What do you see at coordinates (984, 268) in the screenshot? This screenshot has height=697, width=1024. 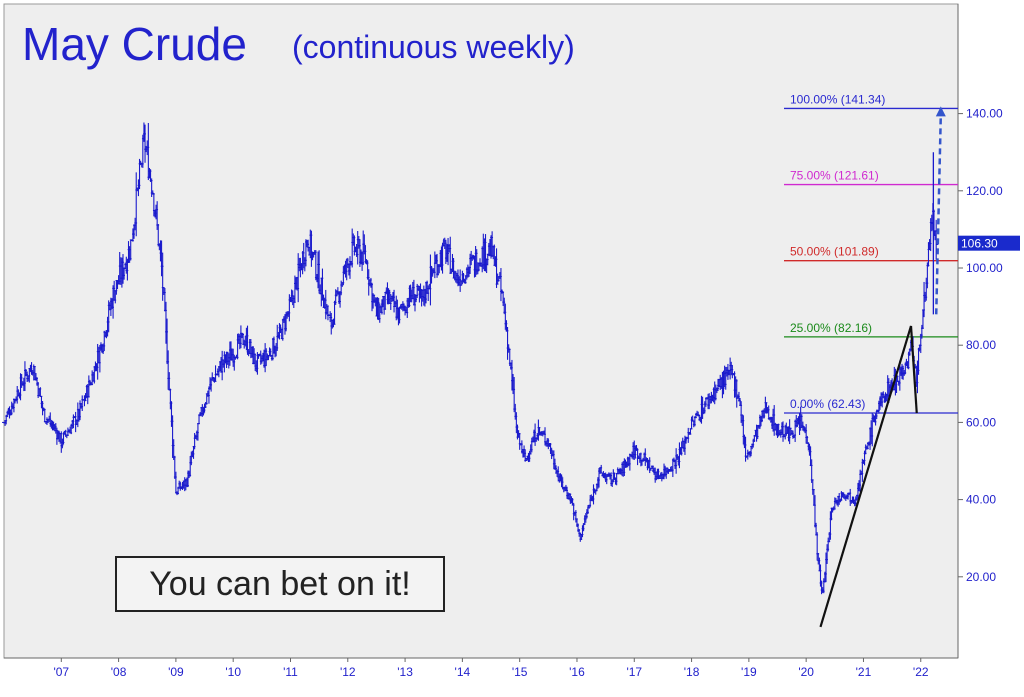 I see `y-tick-label: 100.00` at bounding box center [984, 268].